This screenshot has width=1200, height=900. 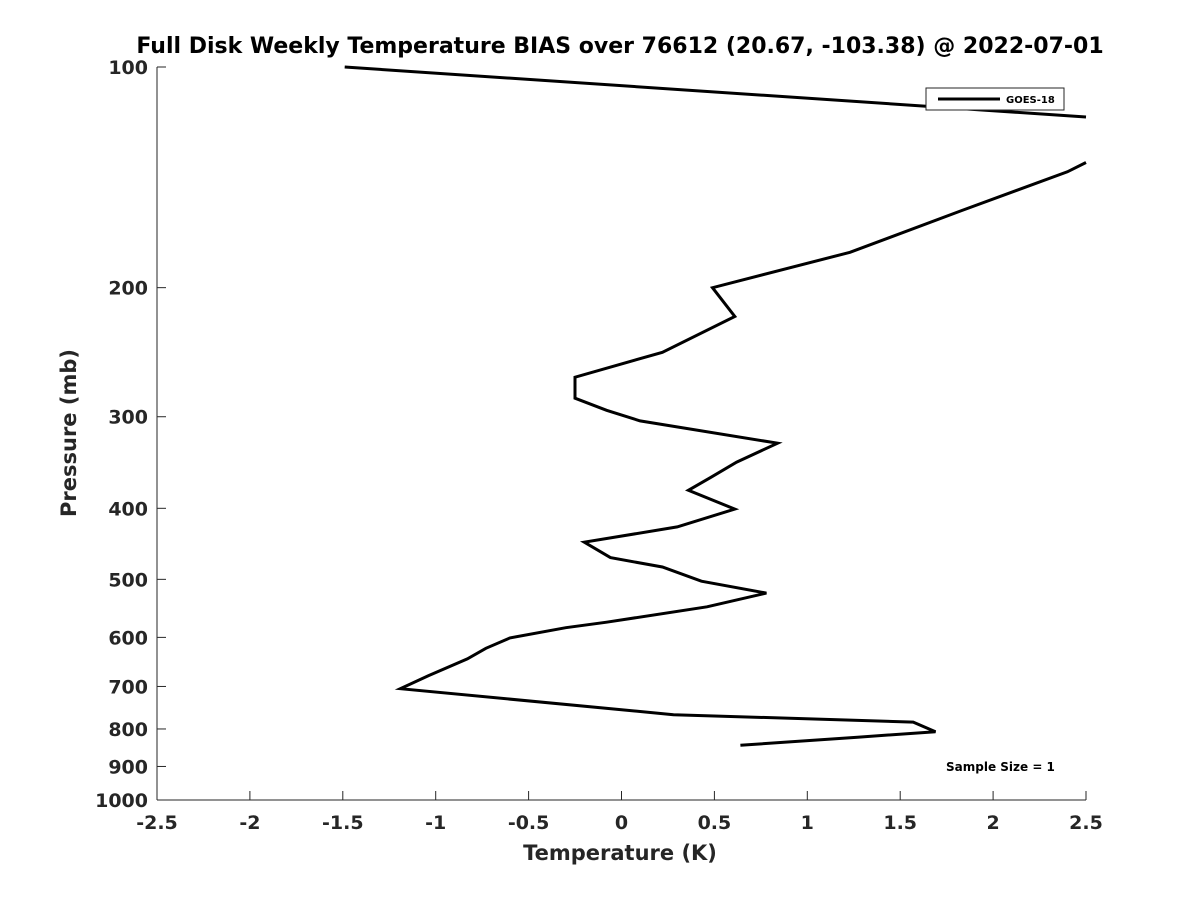 What do you see at coordinates (128, 509) in the screenshot?
I see `y-tick-label: 400` at bounding box center [128, 509].